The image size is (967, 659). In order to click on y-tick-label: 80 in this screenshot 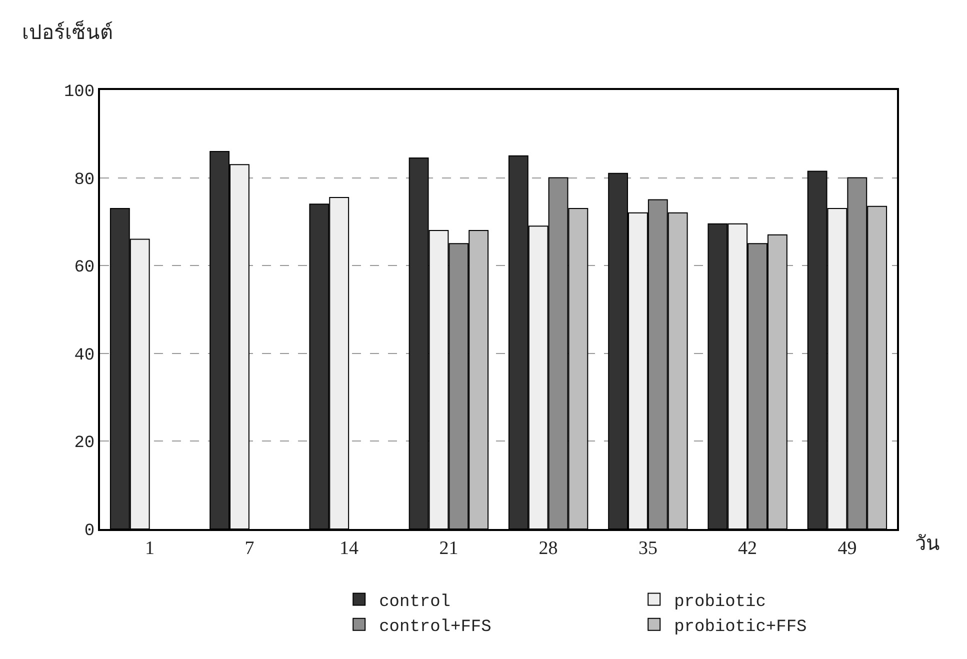, I will do `click(84, 180)`.